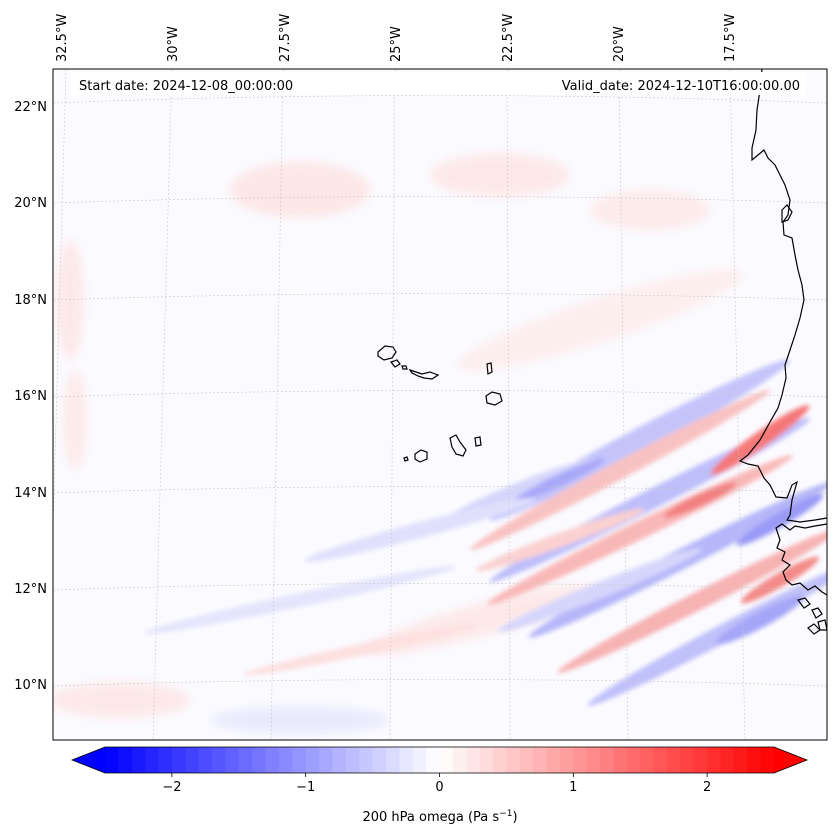  I want to click on lat-label: 12°N, so click(30, 589).